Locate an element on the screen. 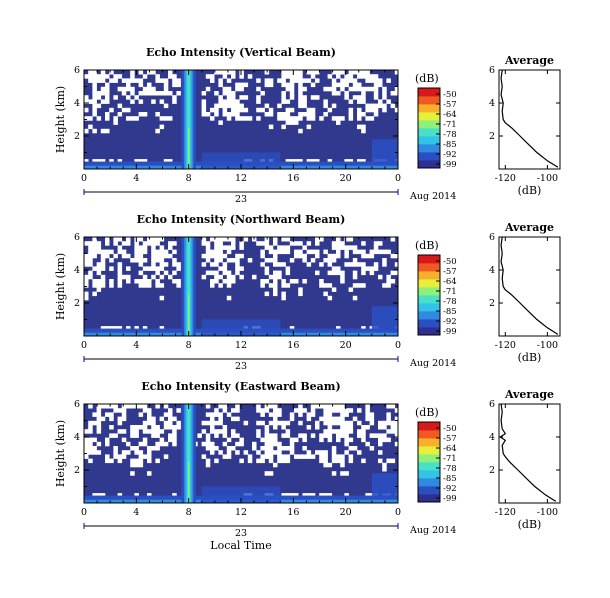 The image size is (610, 598). colorbar-tick-label: -57 is located at coordinates (450, 439).